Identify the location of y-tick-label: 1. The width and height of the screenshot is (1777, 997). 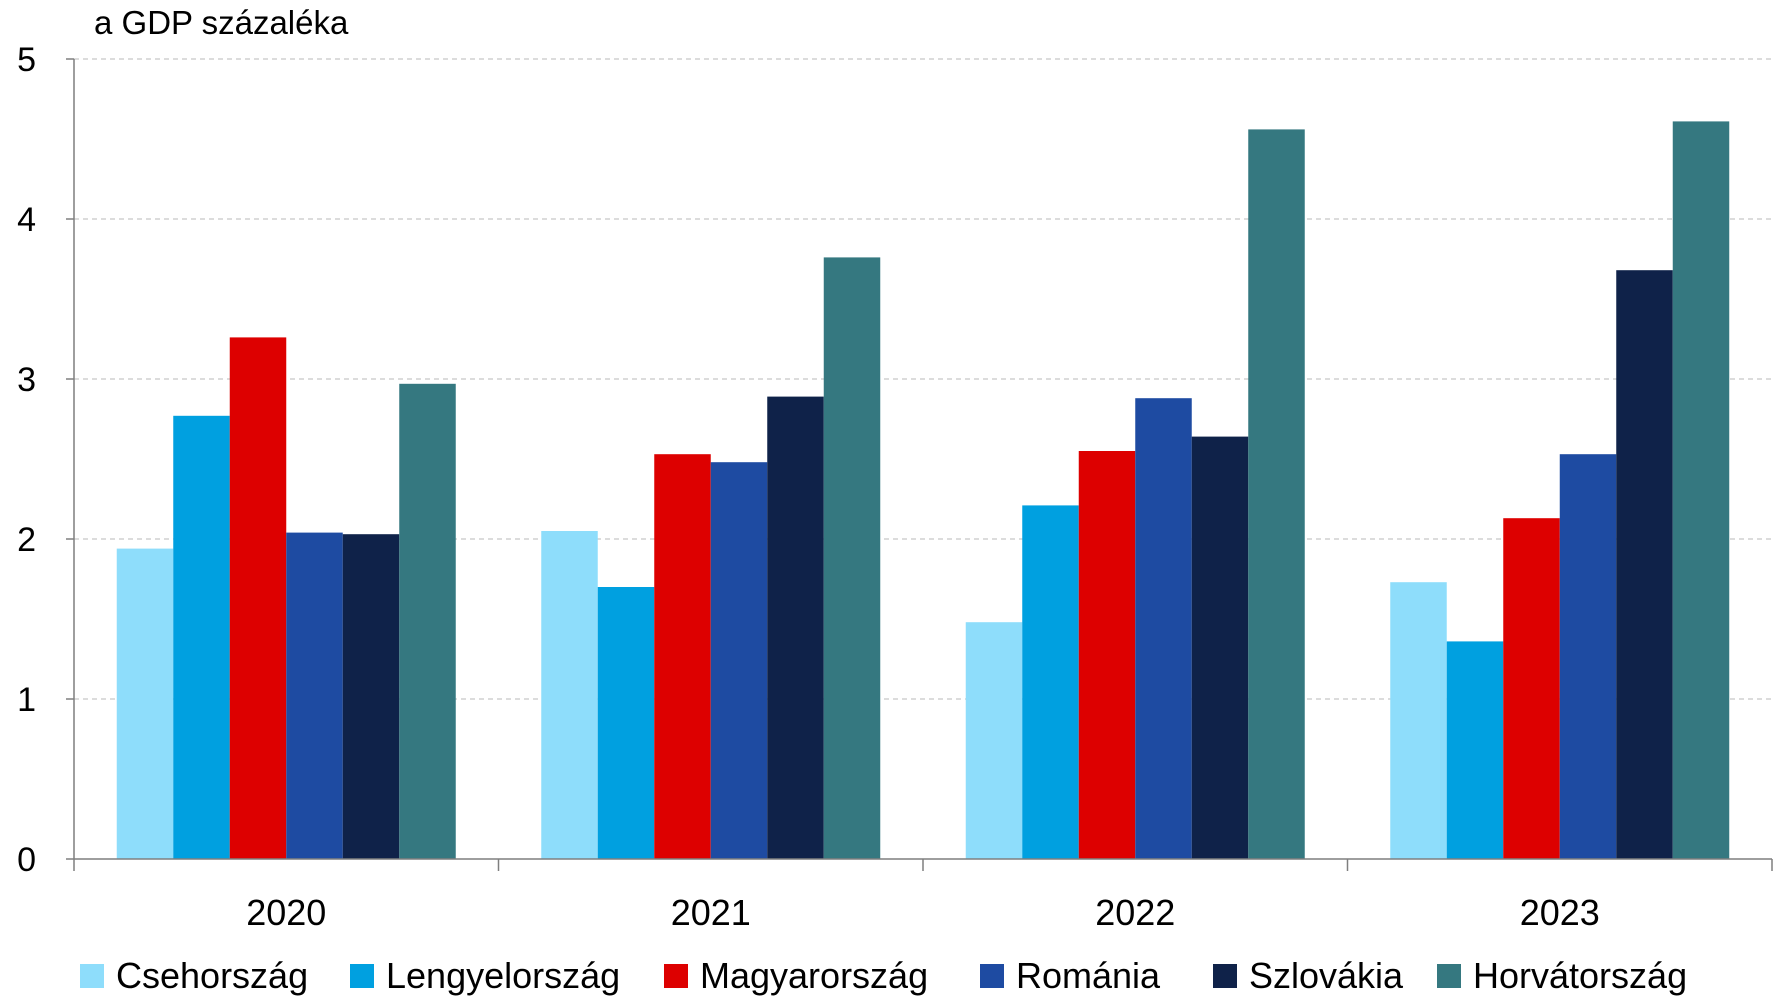
(26, 700).